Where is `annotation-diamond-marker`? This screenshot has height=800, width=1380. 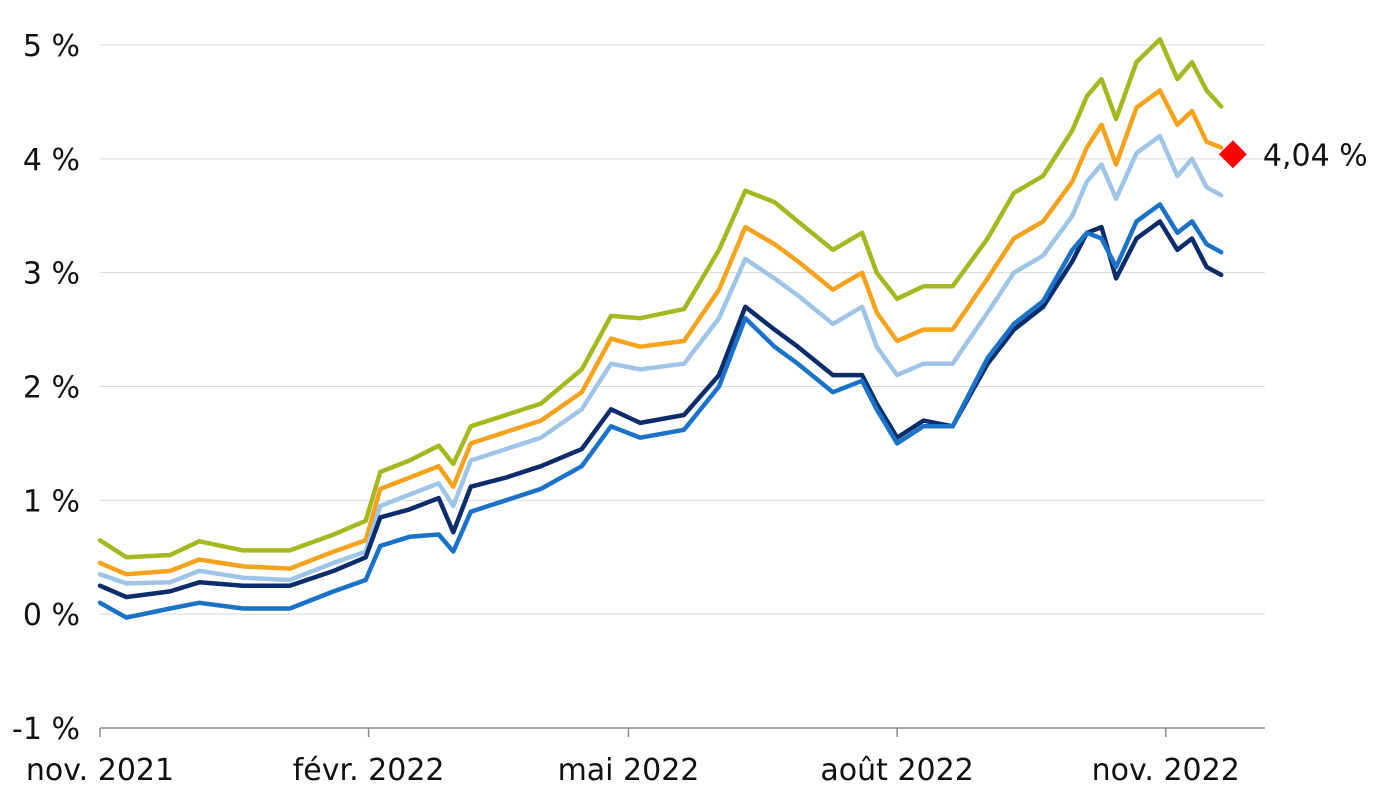
annotation-diamond-marker is located at coordinates (1232, 154).